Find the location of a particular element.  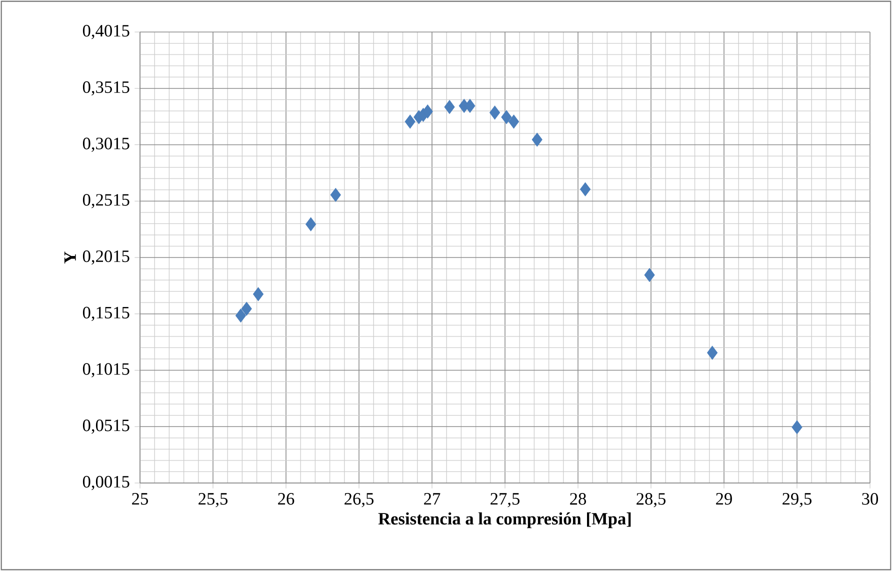

y-tick-label: 0,3515 is located at coordinates (106, 88).